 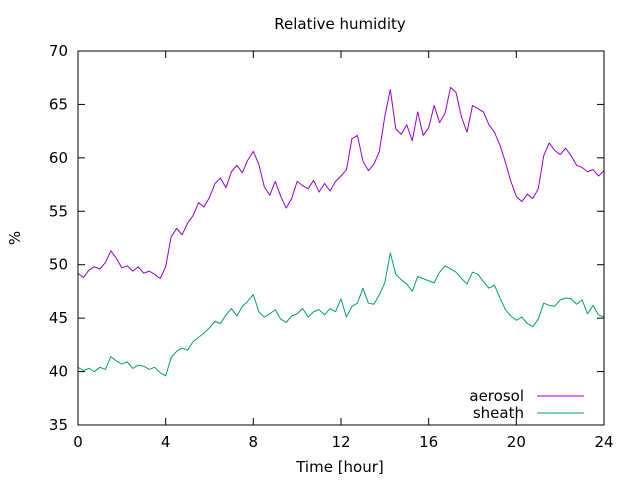 I want to click on x-tick-label: 0, so click(x=78, y=442).